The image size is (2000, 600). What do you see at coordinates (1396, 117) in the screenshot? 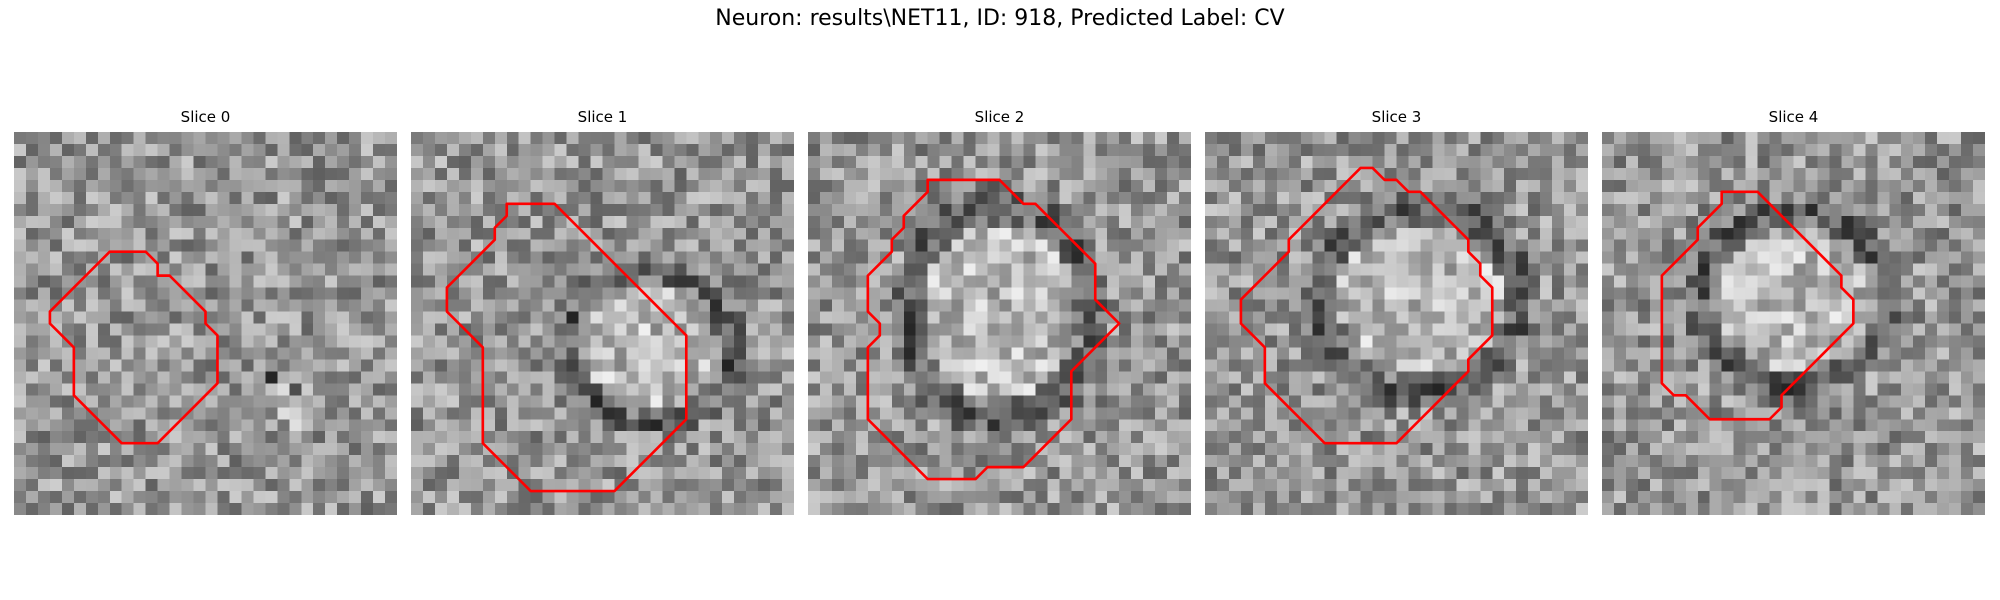
I see `slice-title: Slice 3` at bounding box center [1396, 117].